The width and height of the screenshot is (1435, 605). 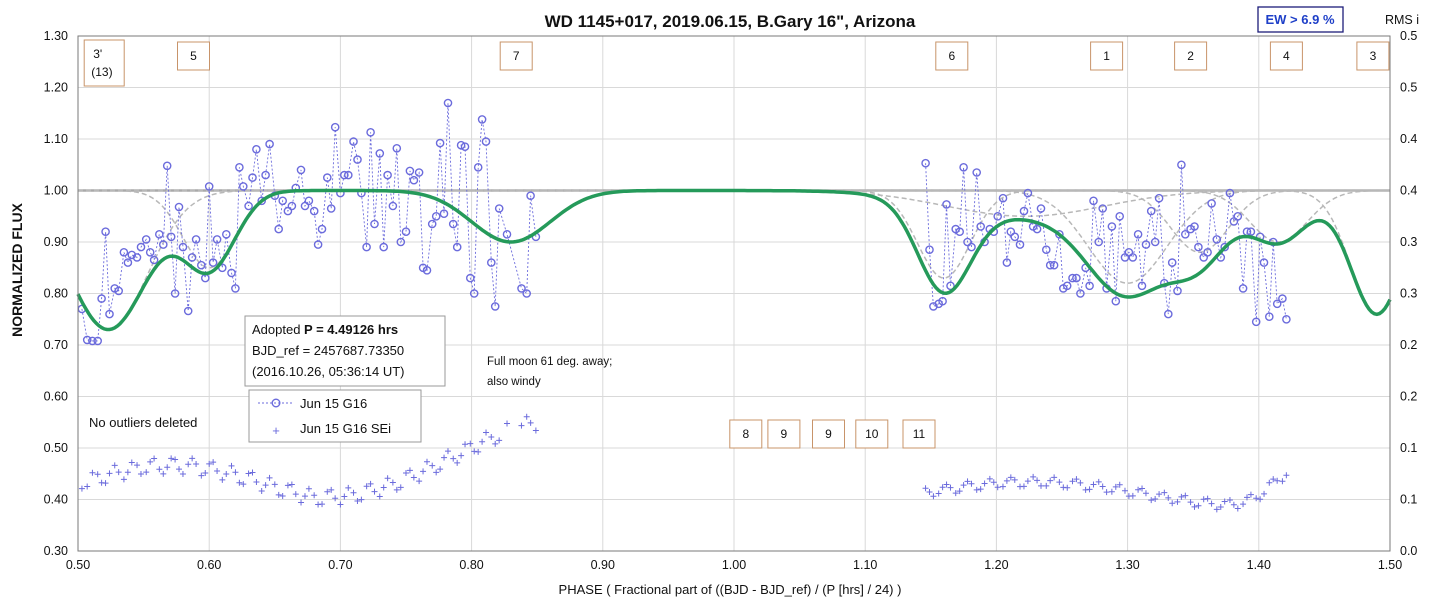 I want to click on ew-box, so click(x=1300, y=19).